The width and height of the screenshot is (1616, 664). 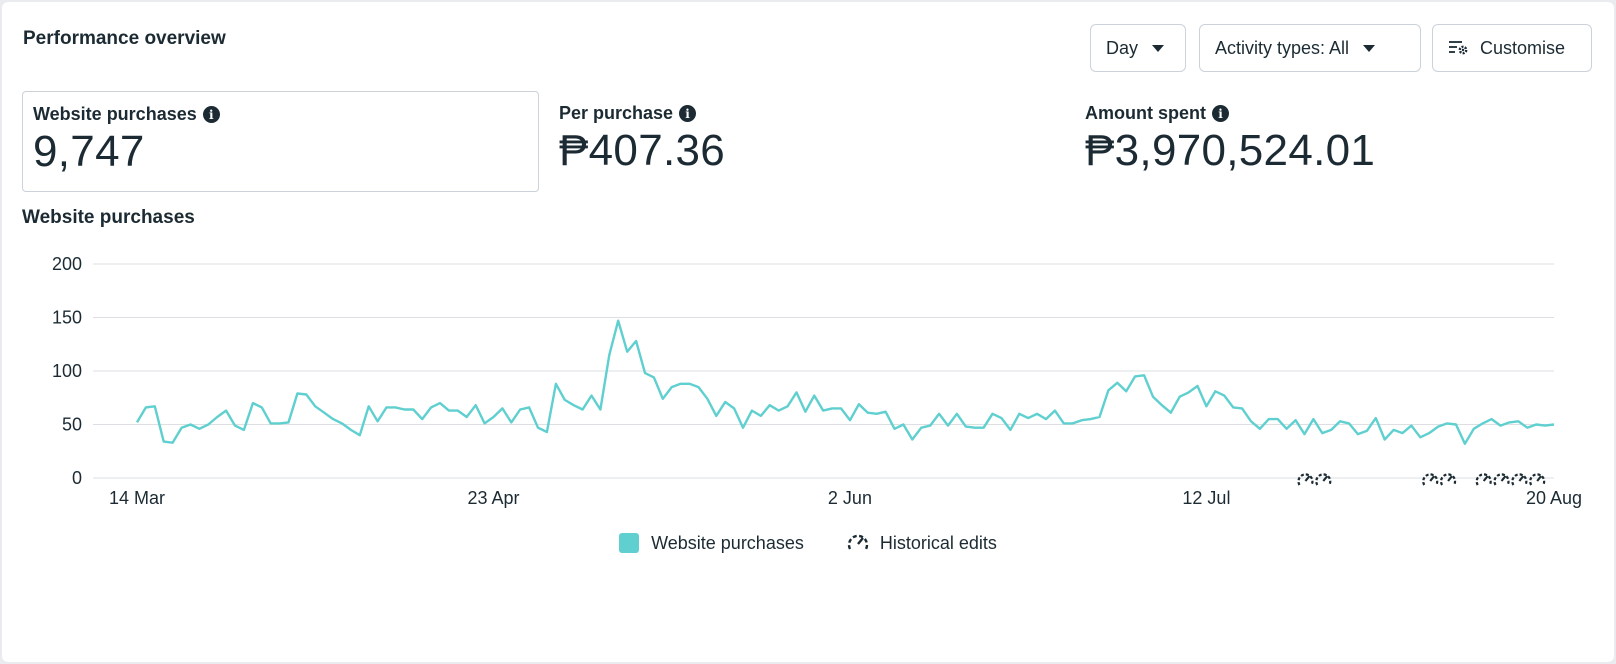 What do you see at coordinates (1523, 47) in the screenshot?
I see `customise-label: Customise` at bounding box center [1523, 47].